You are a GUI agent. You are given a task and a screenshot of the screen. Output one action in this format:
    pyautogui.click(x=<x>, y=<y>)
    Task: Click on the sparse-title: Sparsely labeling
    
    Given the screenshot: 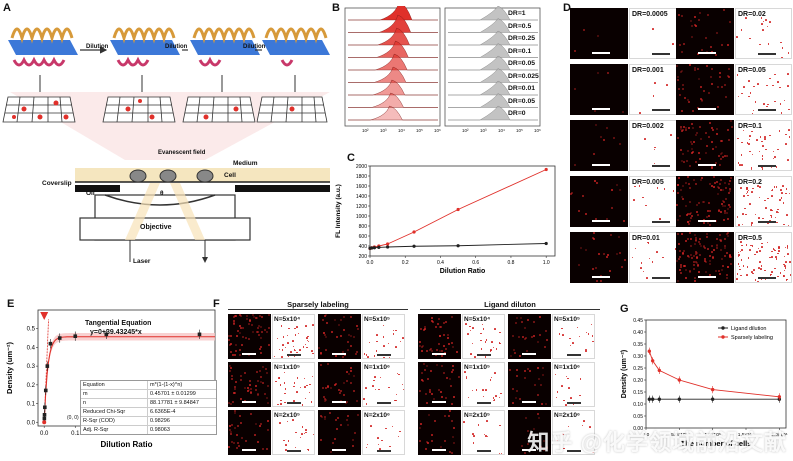 What is the action you would take?
    pyautogui.click(x=318, y=305)
    